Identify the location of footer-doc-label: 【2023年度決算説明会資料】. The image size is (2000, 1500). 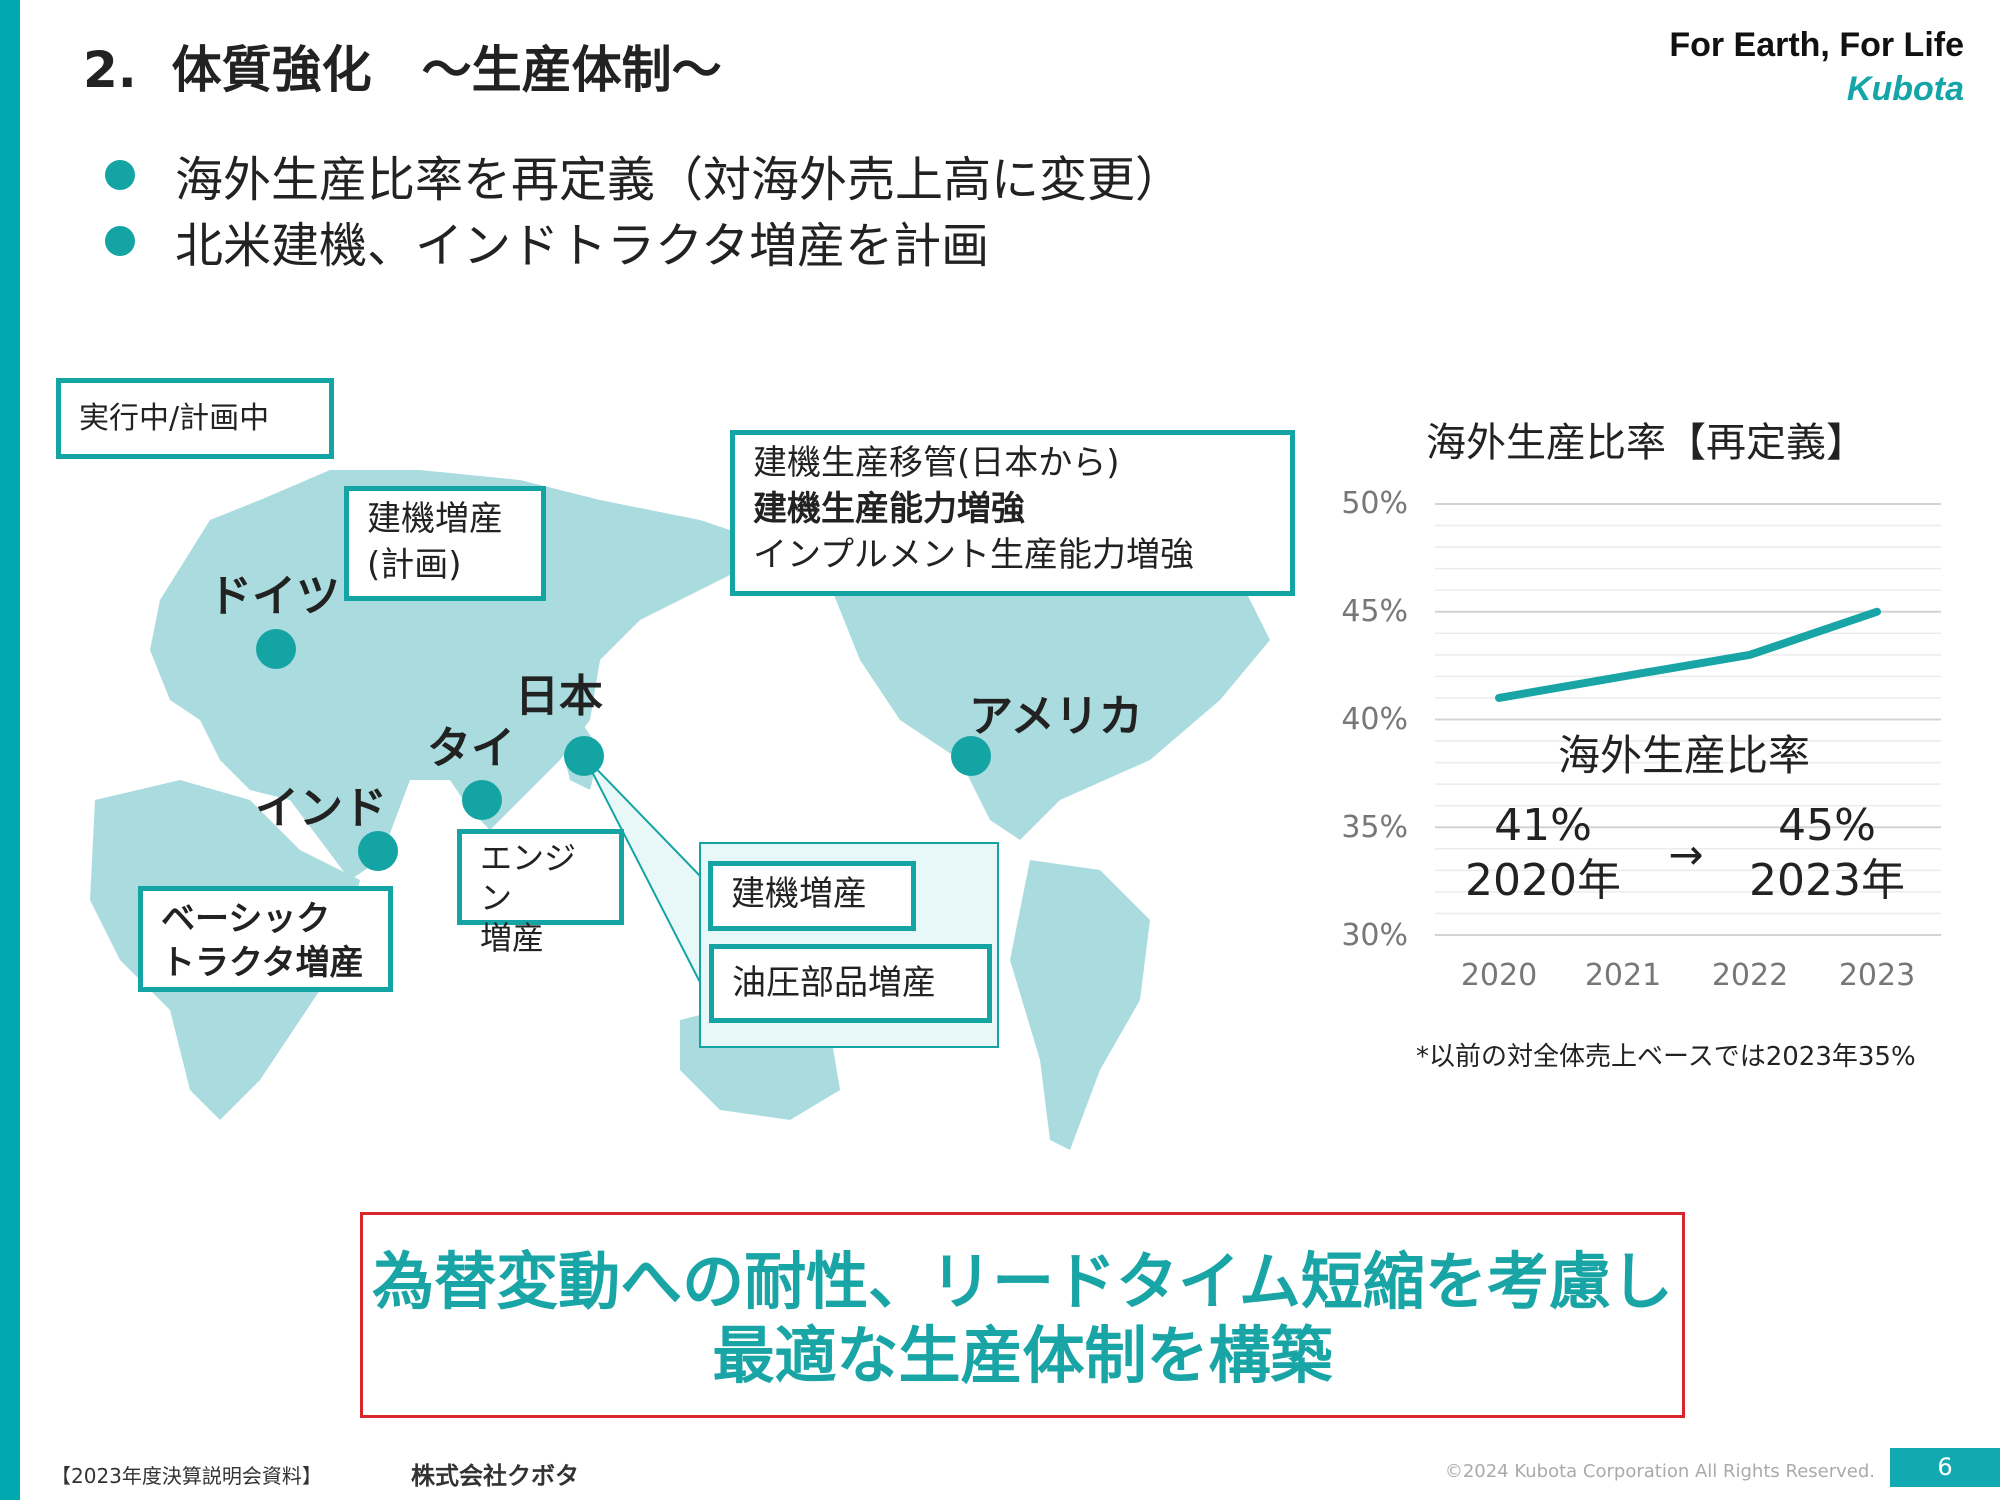
(186, 1476).